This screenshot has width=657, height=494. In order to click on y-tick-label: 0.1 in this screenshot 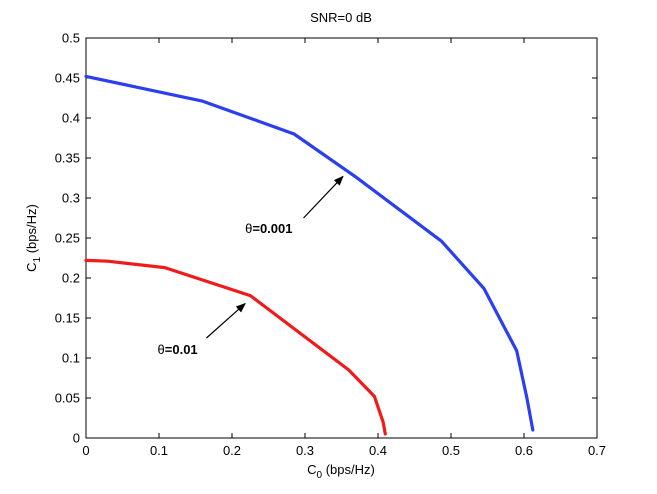, I will do `click(71, 358)`.